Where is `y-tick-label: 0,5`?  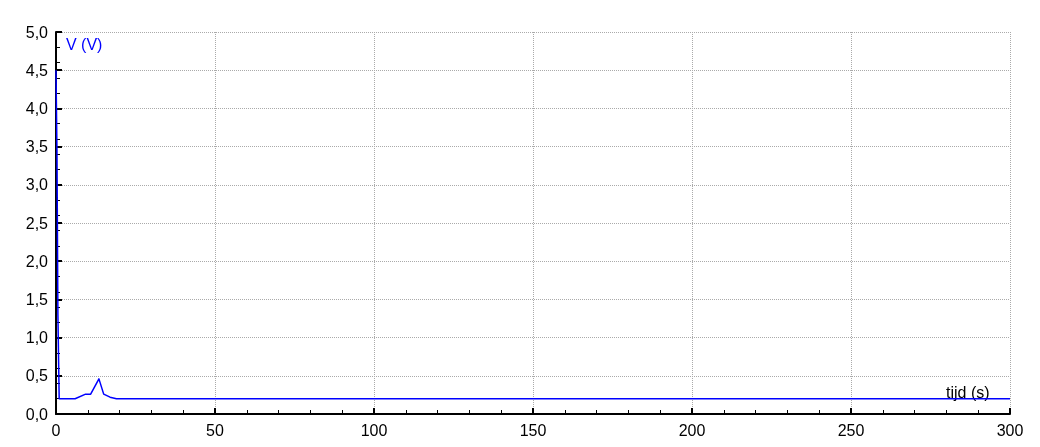 y-tick-label: 0,5 is located at coordinates (37, 376).